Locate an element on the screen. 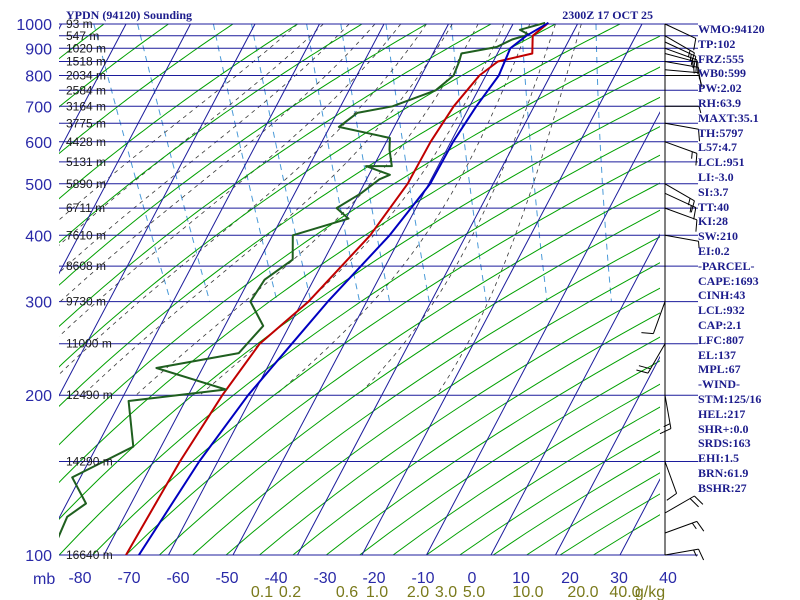  pressure-label-200: 200 is located at coordinates (38, 396).